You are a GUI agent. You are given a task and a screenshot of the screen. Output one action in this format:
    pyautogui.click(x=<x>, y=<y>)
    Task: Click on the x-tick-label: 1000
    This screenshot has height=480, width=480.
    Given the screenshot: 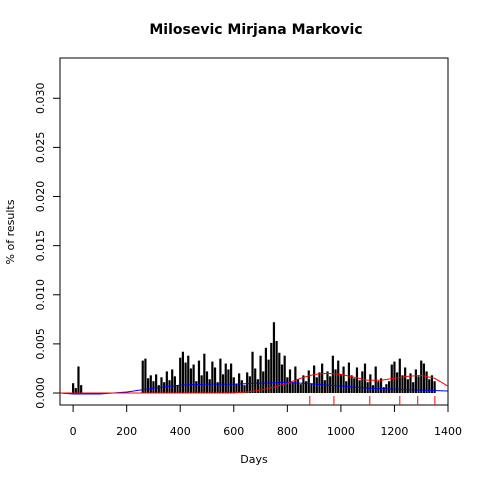 What is the action you would take?
    pyautogui.click(x=341, y=431)
    